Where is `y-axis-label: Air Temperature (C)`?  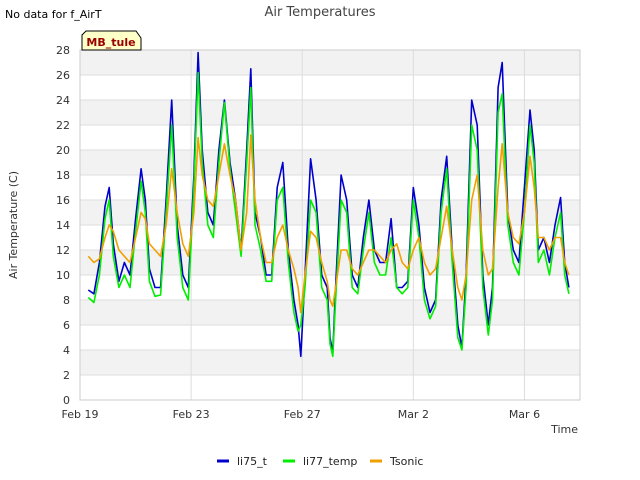
y-axis-label: Air Temperature (C) is located at coordinates (13, 225).